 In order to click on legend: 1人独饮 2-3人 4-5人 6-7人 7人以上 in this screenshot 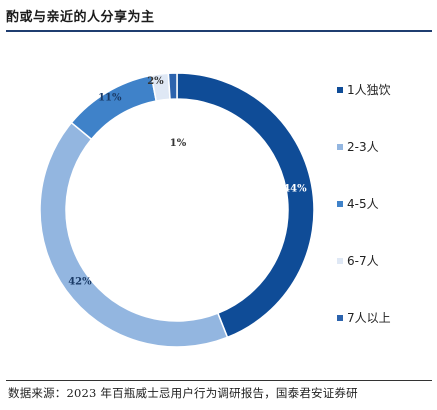, I will do `click(364, 204)`.